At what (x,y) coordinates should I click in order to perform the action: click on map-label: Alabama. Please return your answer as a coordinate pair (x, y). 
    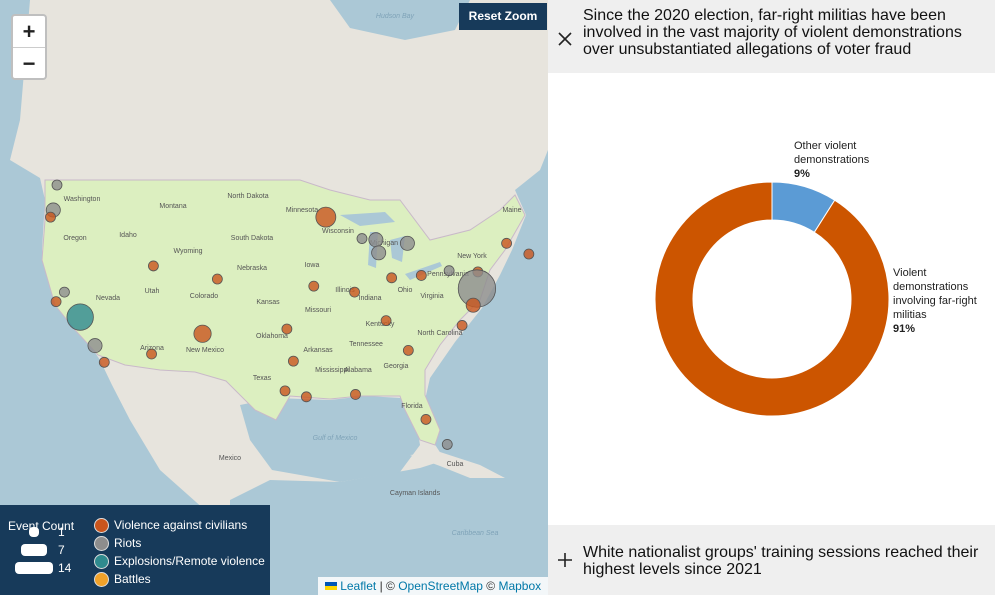
    Looking at the image, I should click on (358, 370).